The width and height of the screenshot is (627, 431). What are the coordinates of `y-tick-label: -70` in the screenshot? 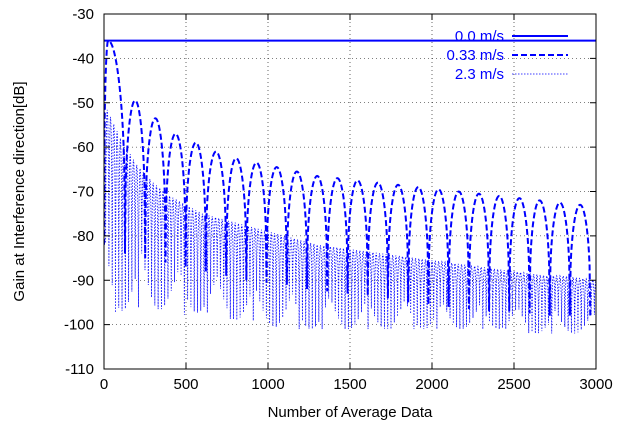 It's located at (83, 192).